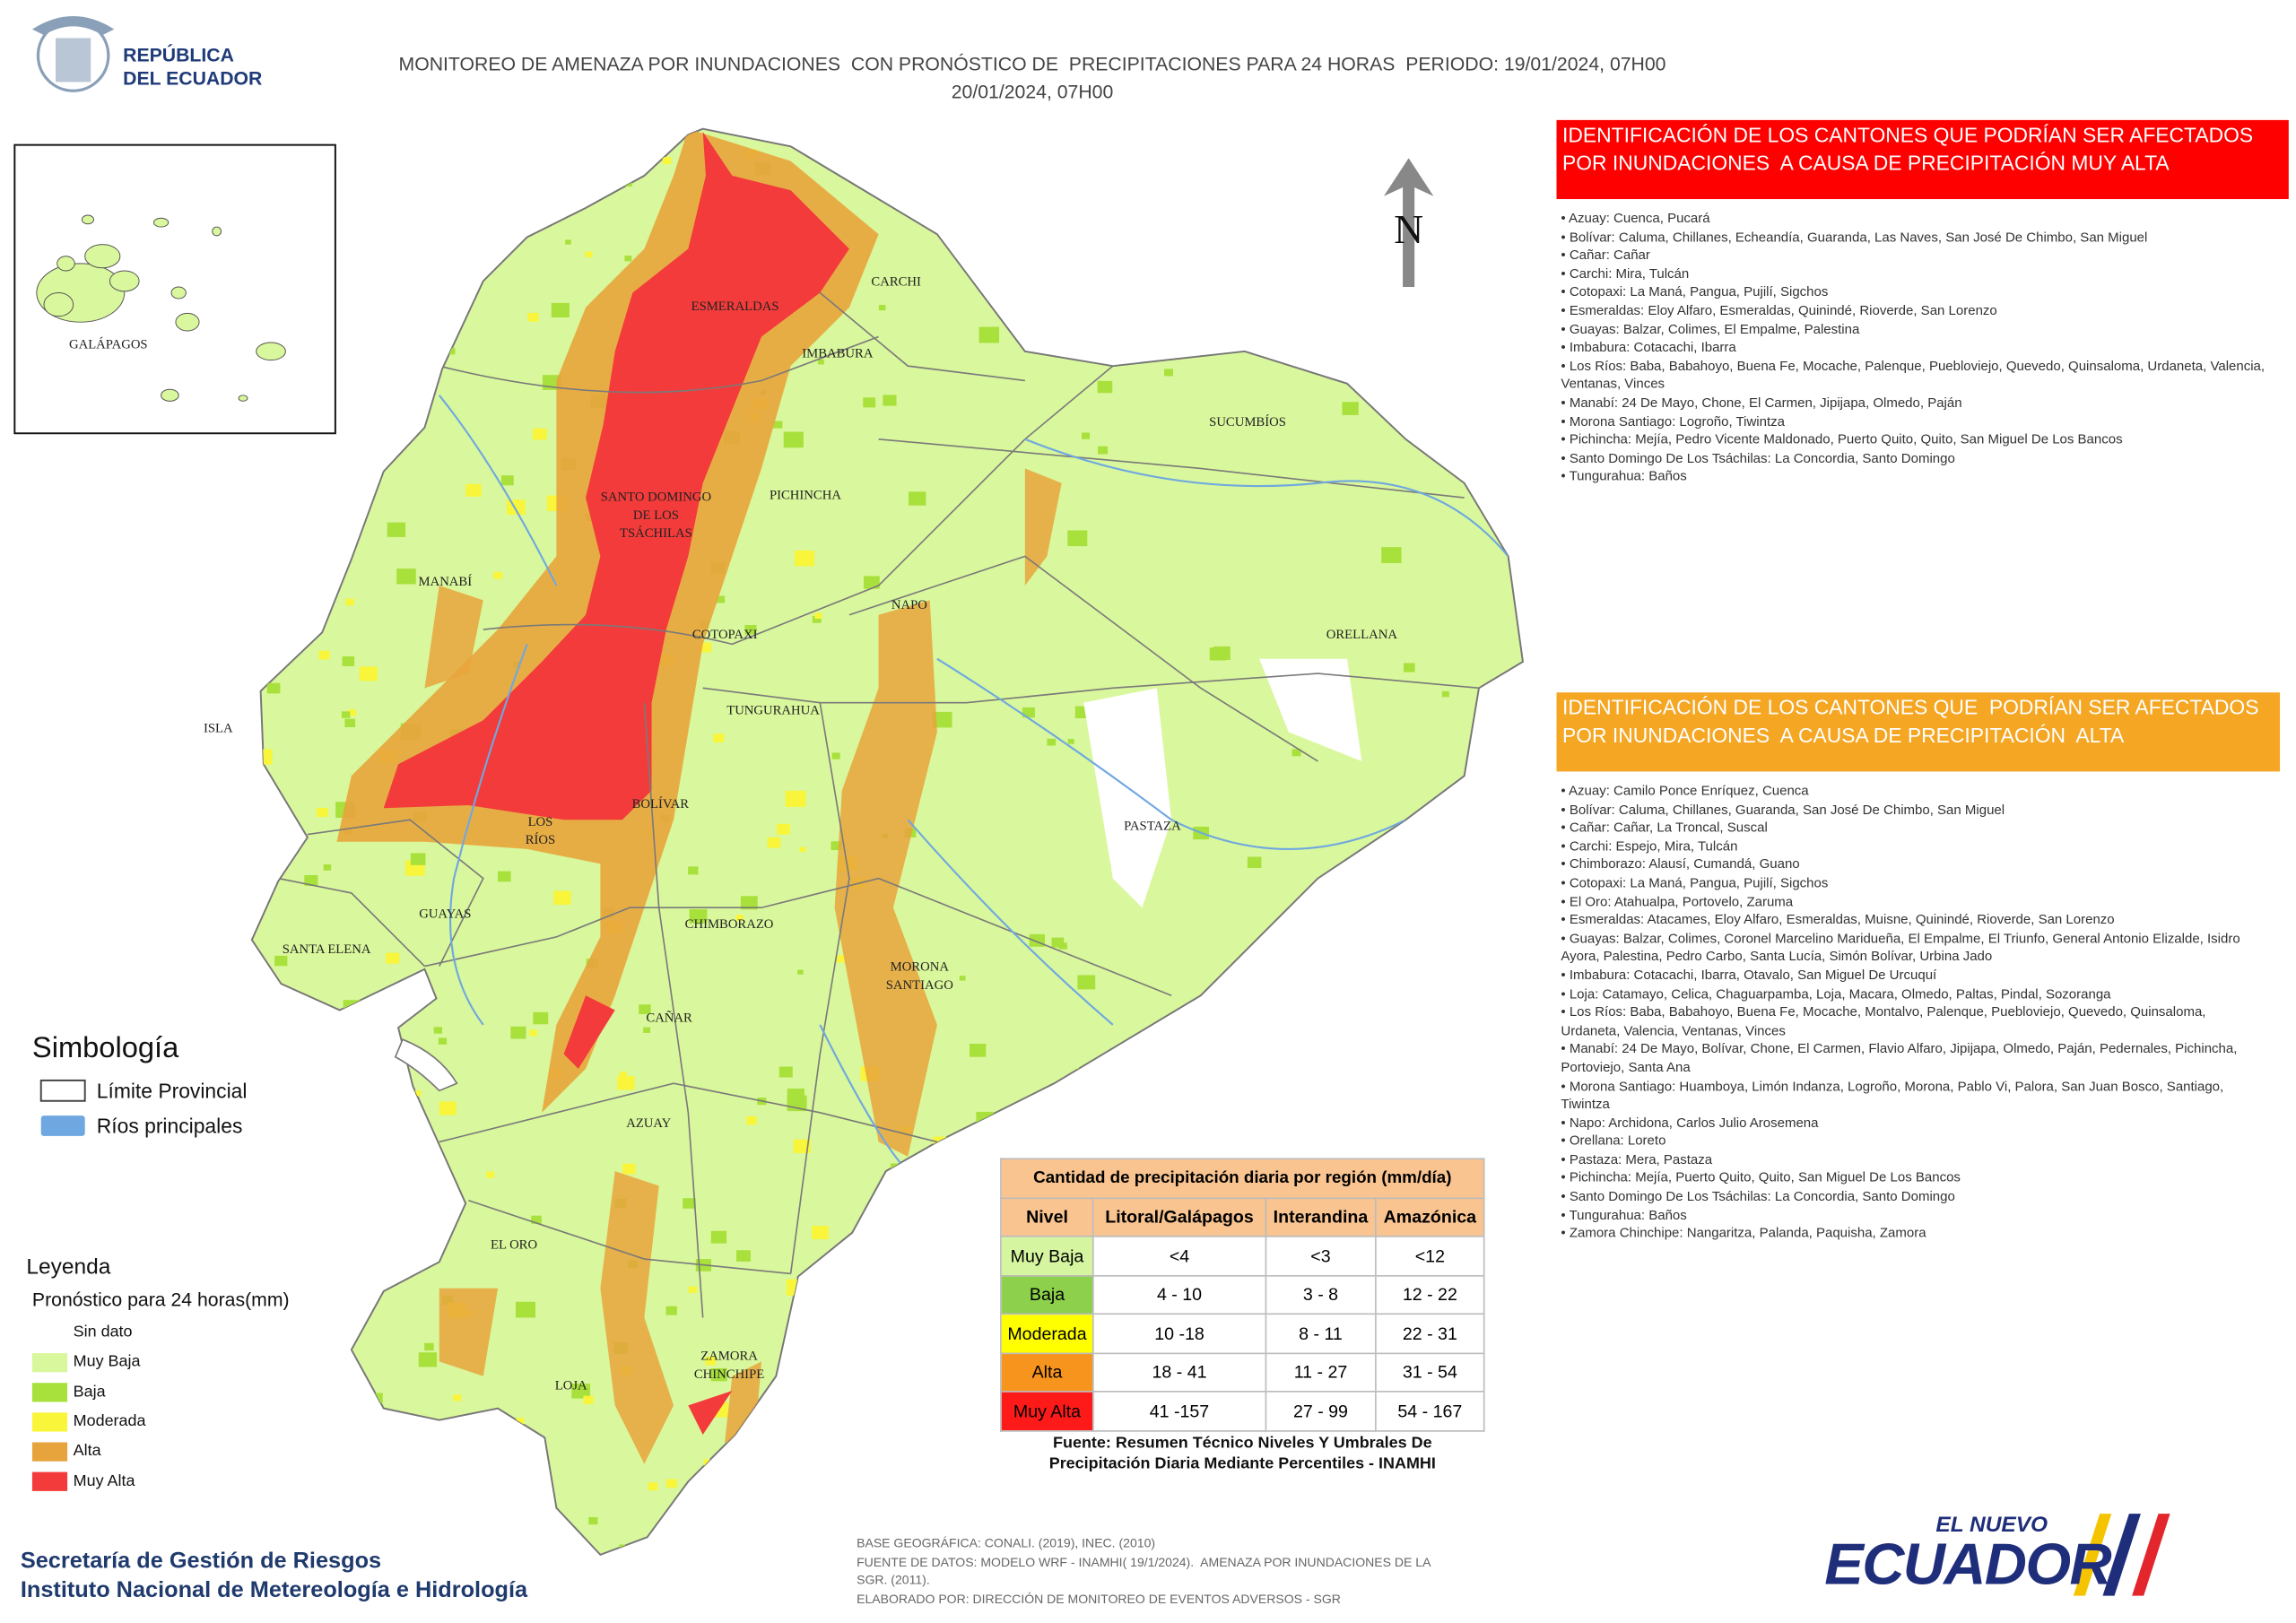  What do you see at coordinates (1430, 1294) in the screenshot?
I see `table-cell: 12 - 22` at bounding box center [1430, 1294].